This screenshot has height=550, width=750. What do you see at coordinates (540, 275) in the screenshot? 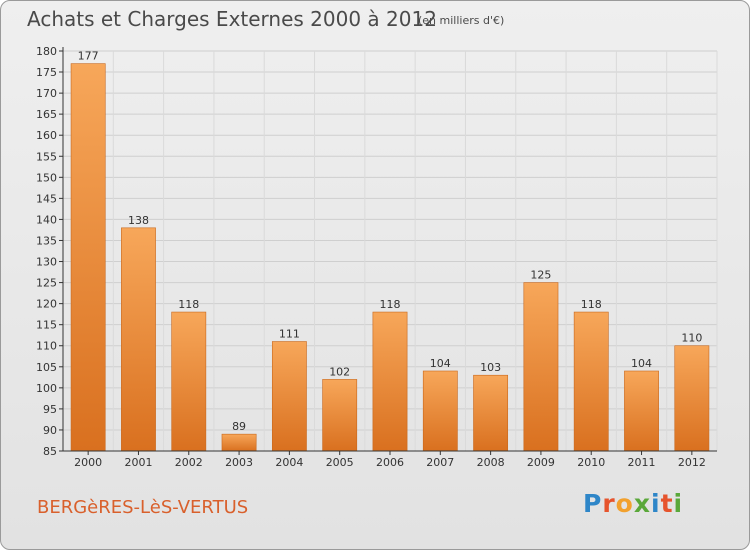
I see `bar-value-label: 125` at bounding box center [540, 275].